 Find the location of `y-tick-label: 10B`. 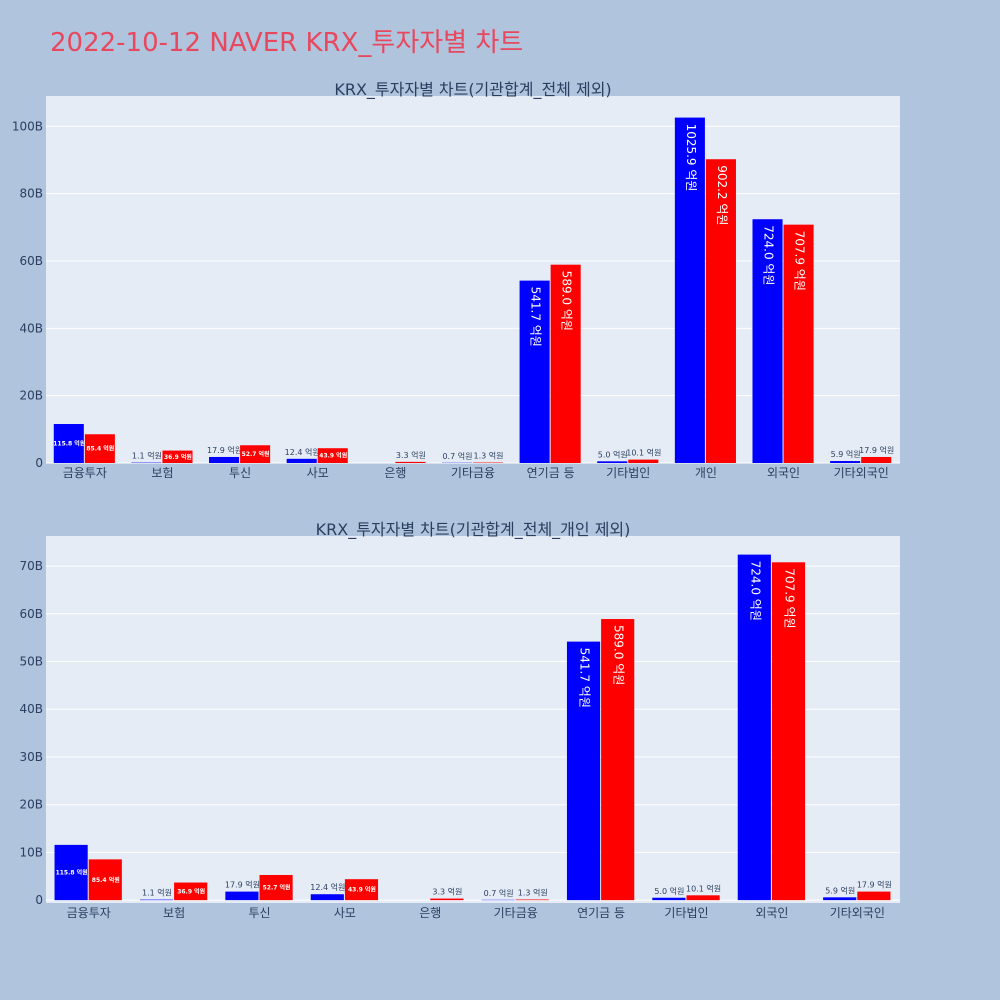

y-tick-label: 10B is located at coordinates (31, 852).